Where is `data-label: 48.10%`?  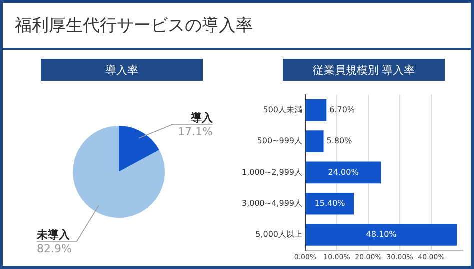
data-label: 48.10% is located at coordinates (382, 235).